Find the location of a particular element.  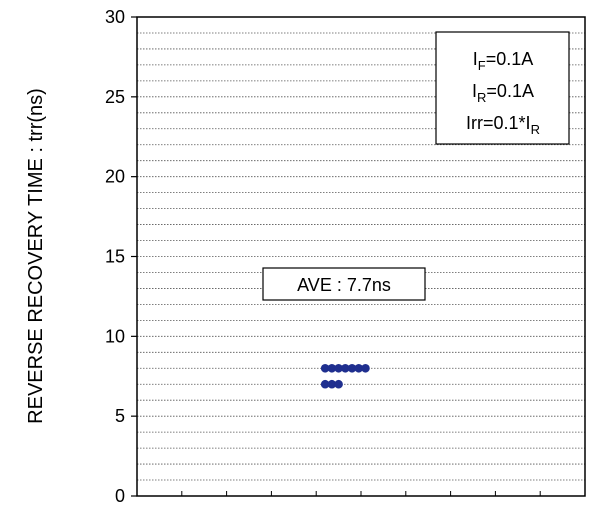

y-tick-label: 30 is located at coordinates (115, 17).